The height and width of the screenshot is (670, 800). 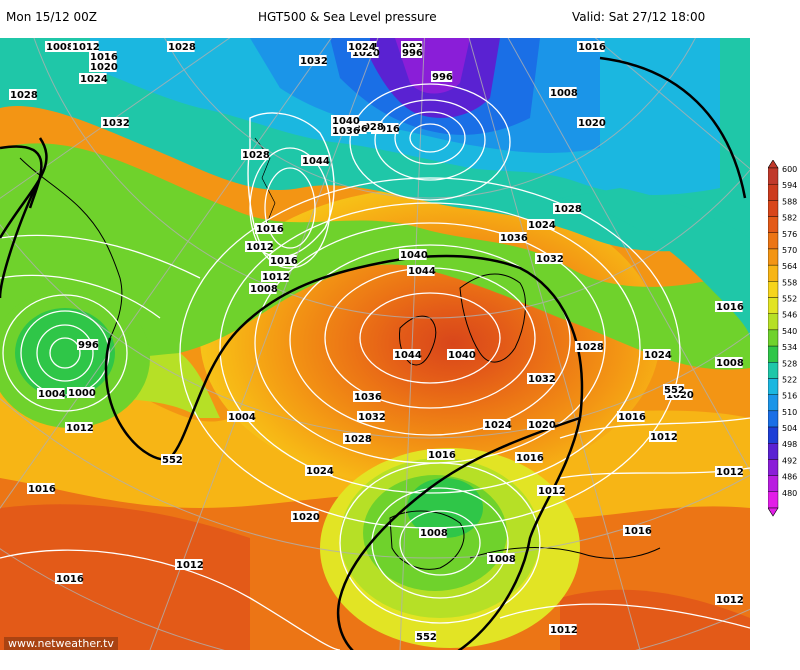 What do you see at coordinates (789, 315) in the screenshot?
I see `colorbar-label: 546` at bounding box center [789, 315].